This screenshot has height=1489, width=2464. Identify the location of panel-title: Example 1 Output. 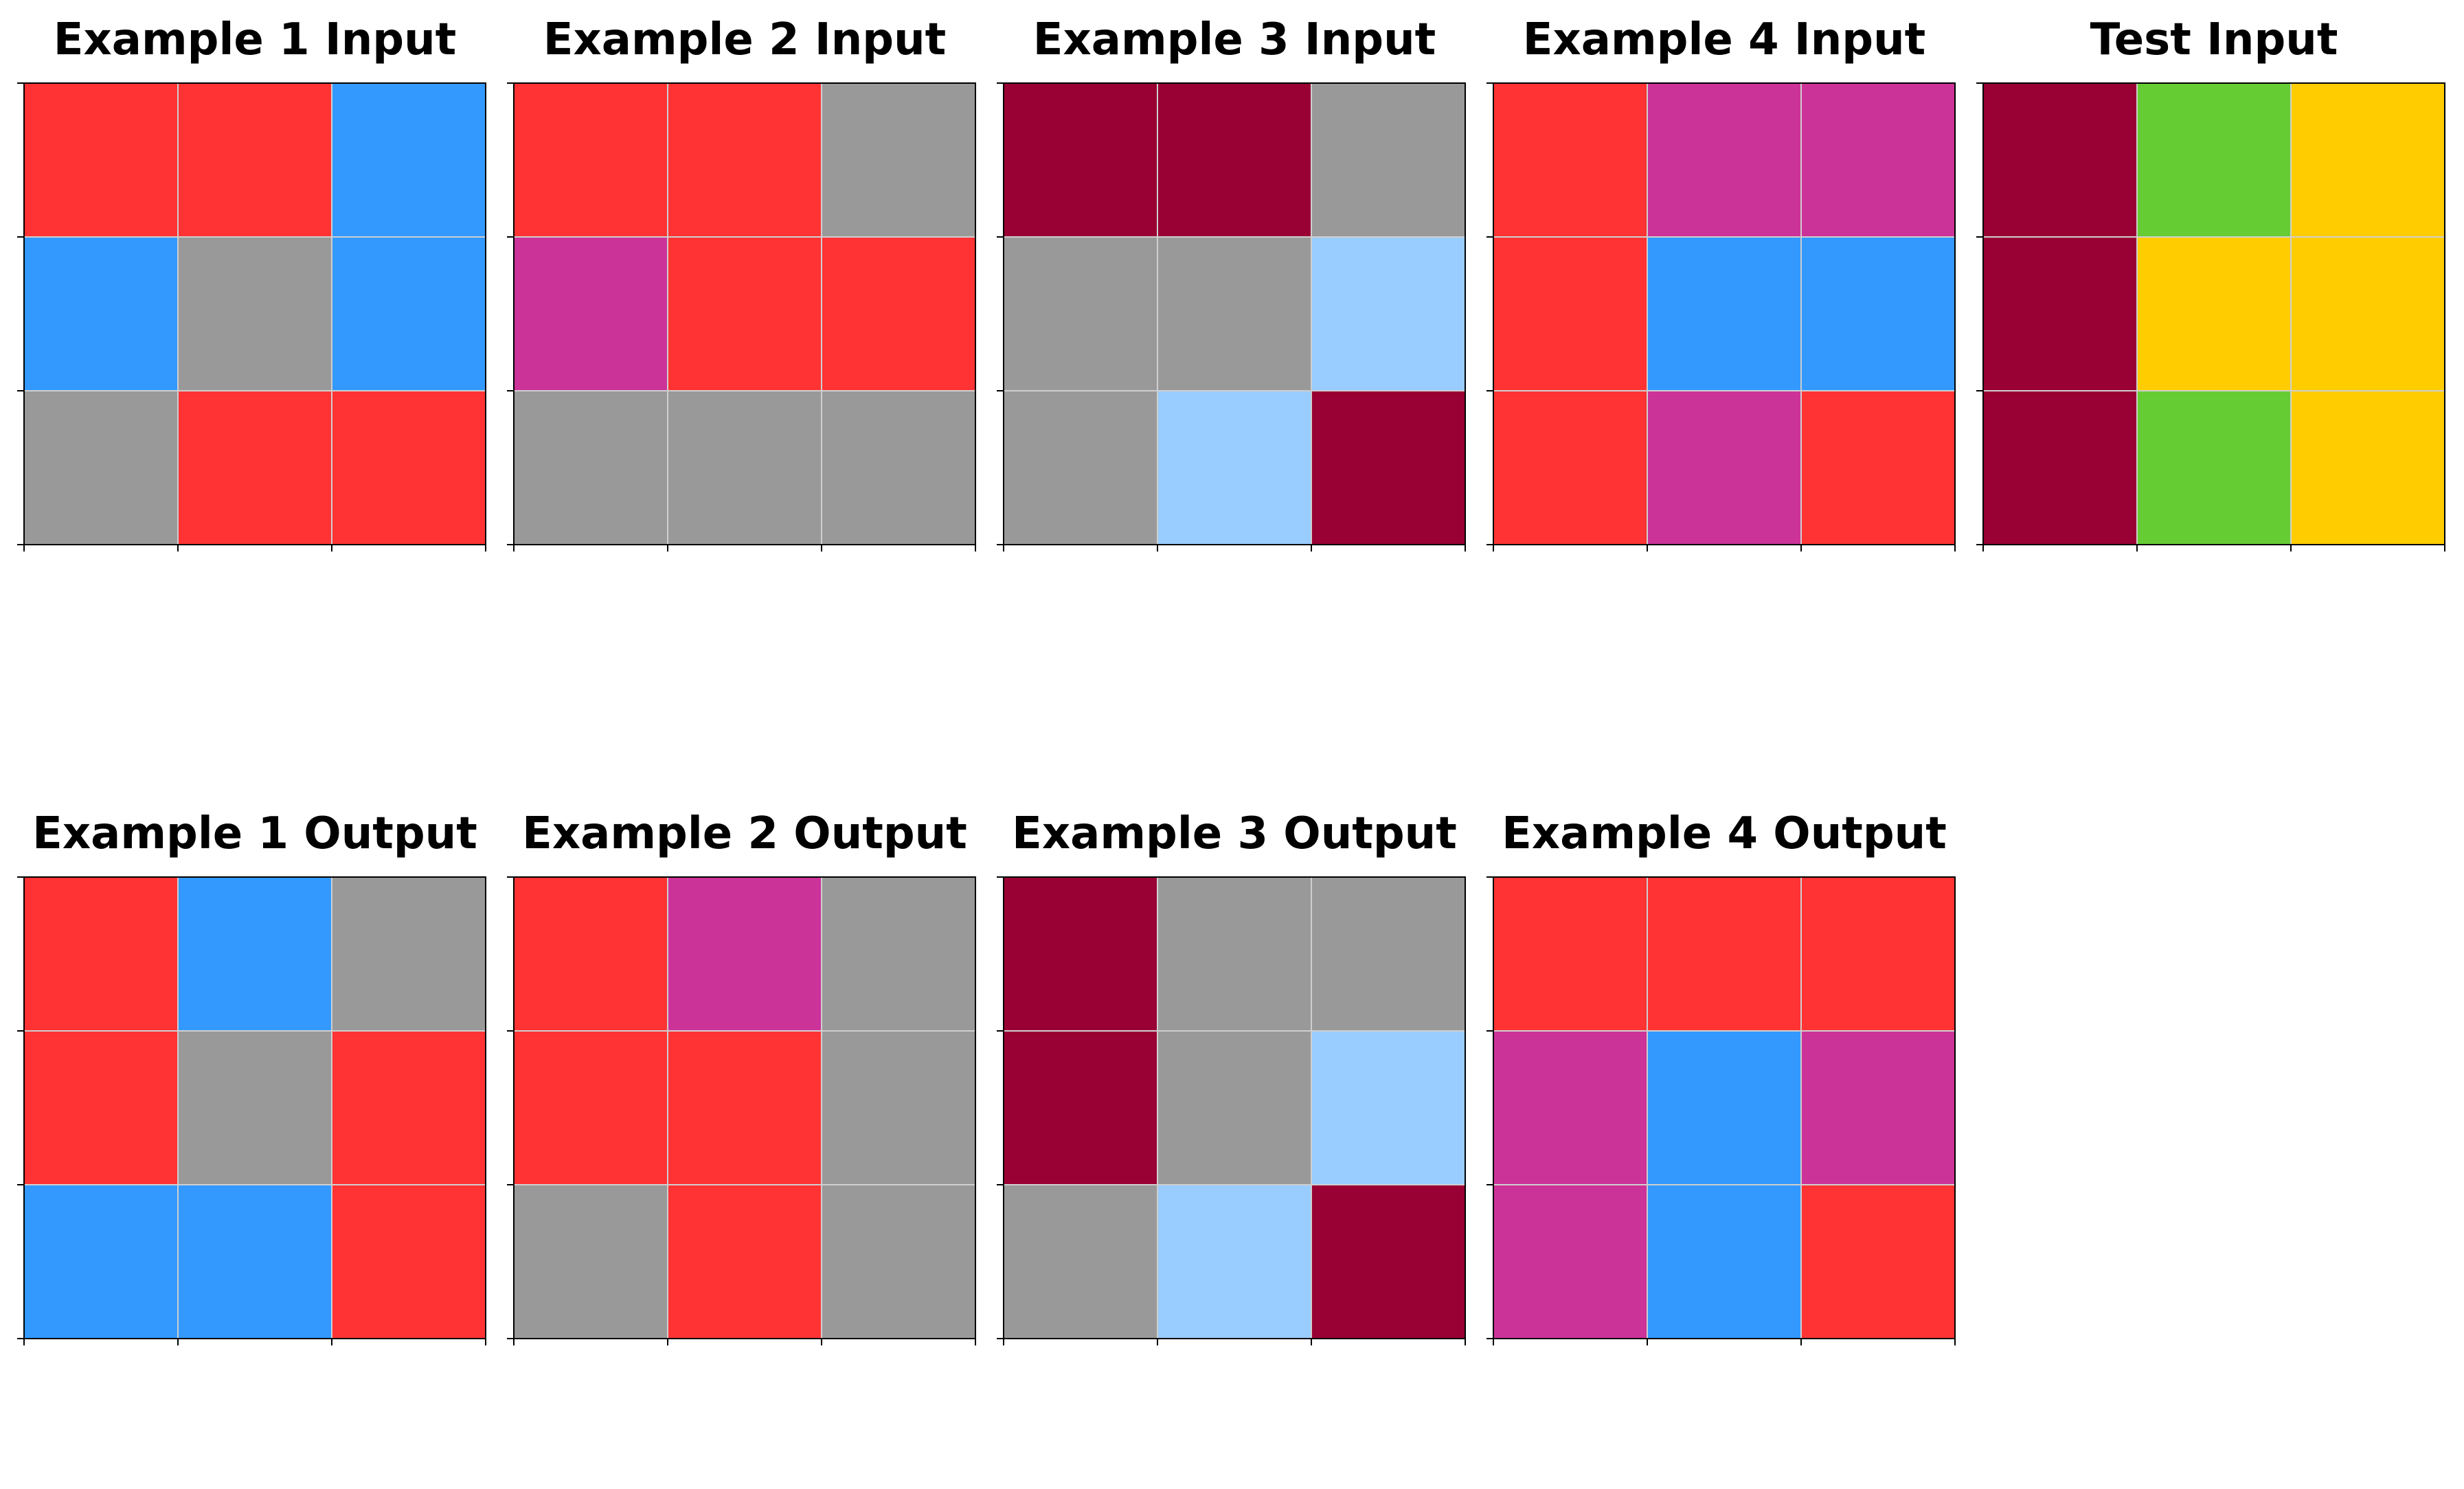
(254, 833).